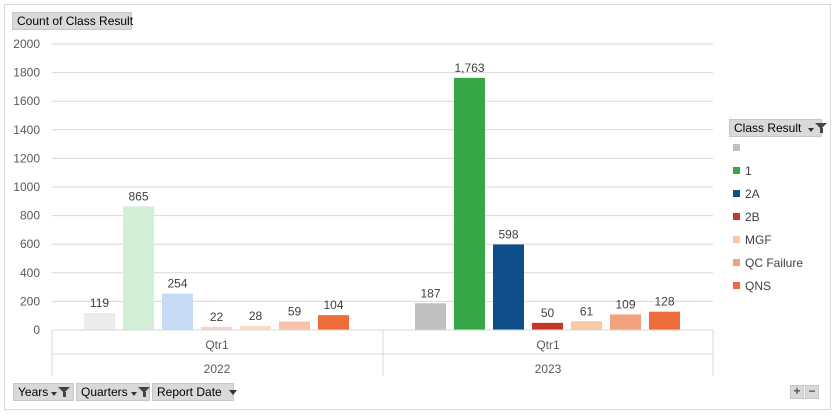 This screenshot has height=416, width=837. I want to click on legend-item: QC Failure, so click(768, 263).